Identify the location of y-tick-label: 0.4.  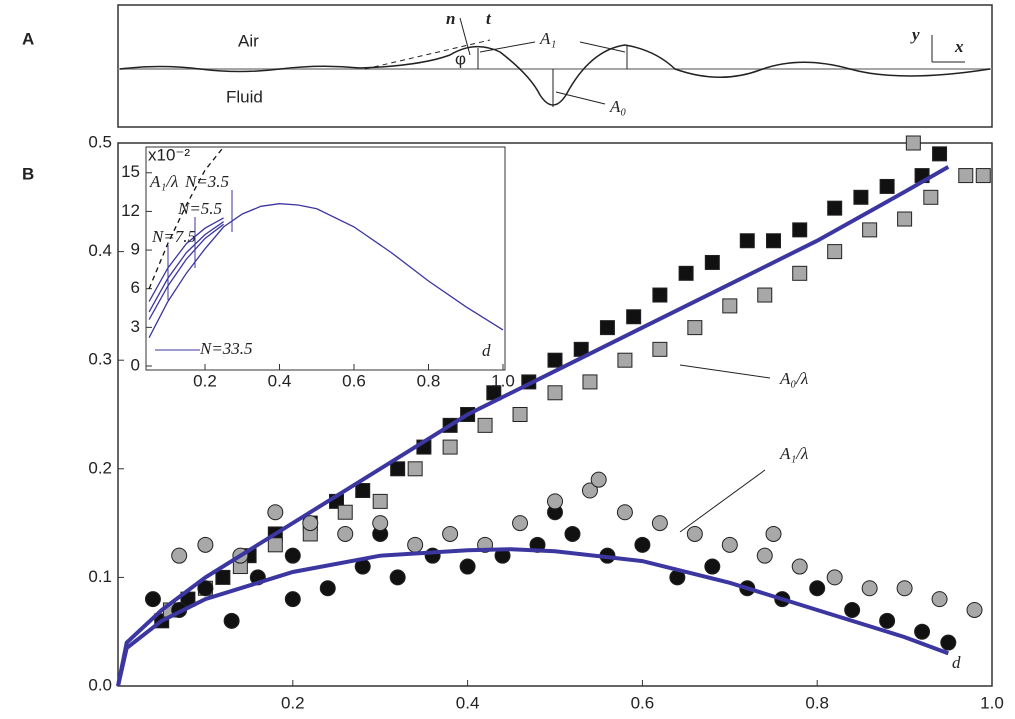
(100, 250).